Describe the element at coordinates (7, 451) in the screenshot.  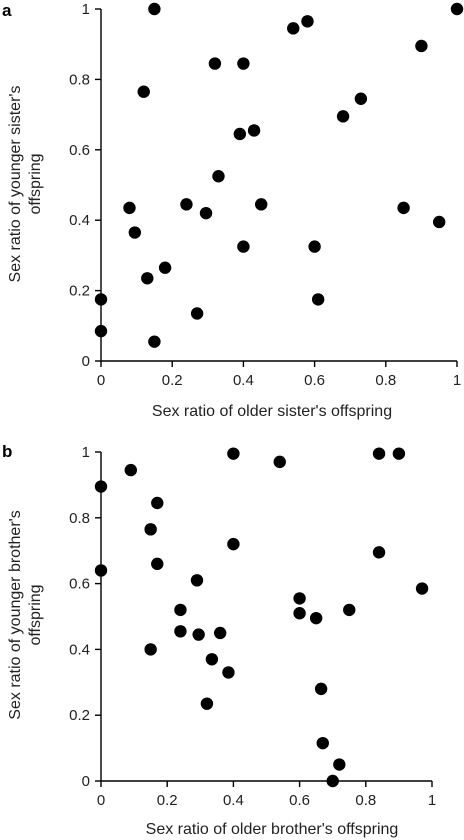
I see `panel-b-letter: b` at that location.